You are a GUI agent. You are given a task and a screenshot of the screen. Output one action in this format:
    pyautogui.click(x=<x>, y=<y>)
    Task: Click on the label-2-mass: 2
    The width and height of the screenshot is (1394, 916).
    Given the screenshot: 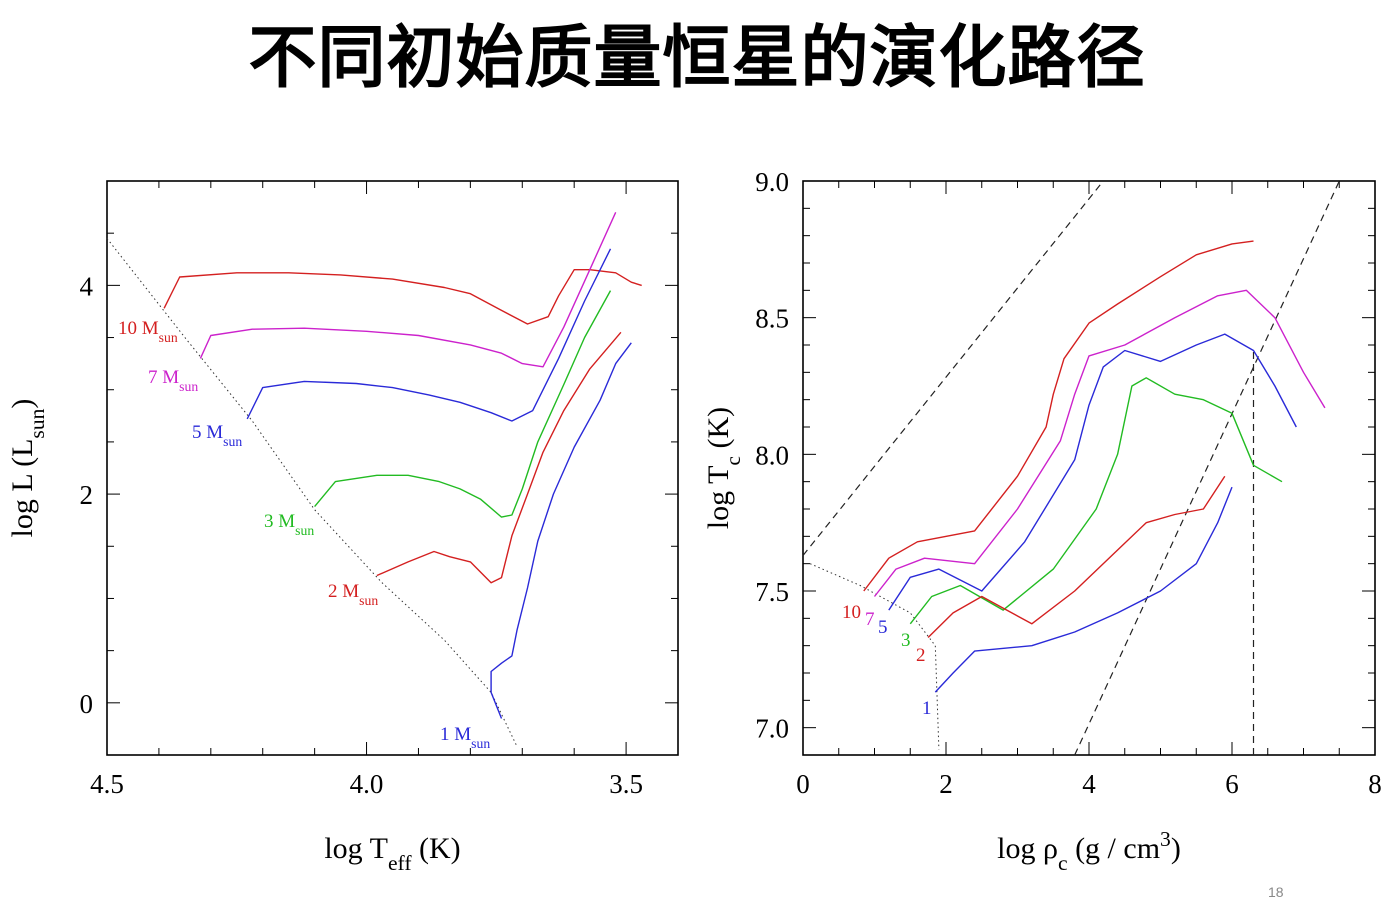 What is the action you would take?
    pyautogui.click(x=921, y=655)
    